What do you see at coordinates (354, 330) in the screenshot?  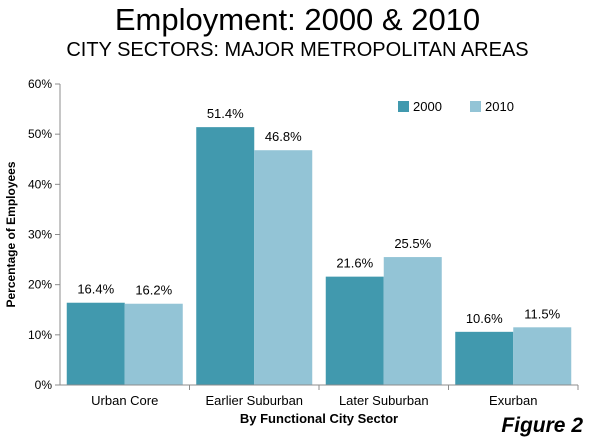 I see `bar-2000-later-suburban` at bounding box center [354, 330].